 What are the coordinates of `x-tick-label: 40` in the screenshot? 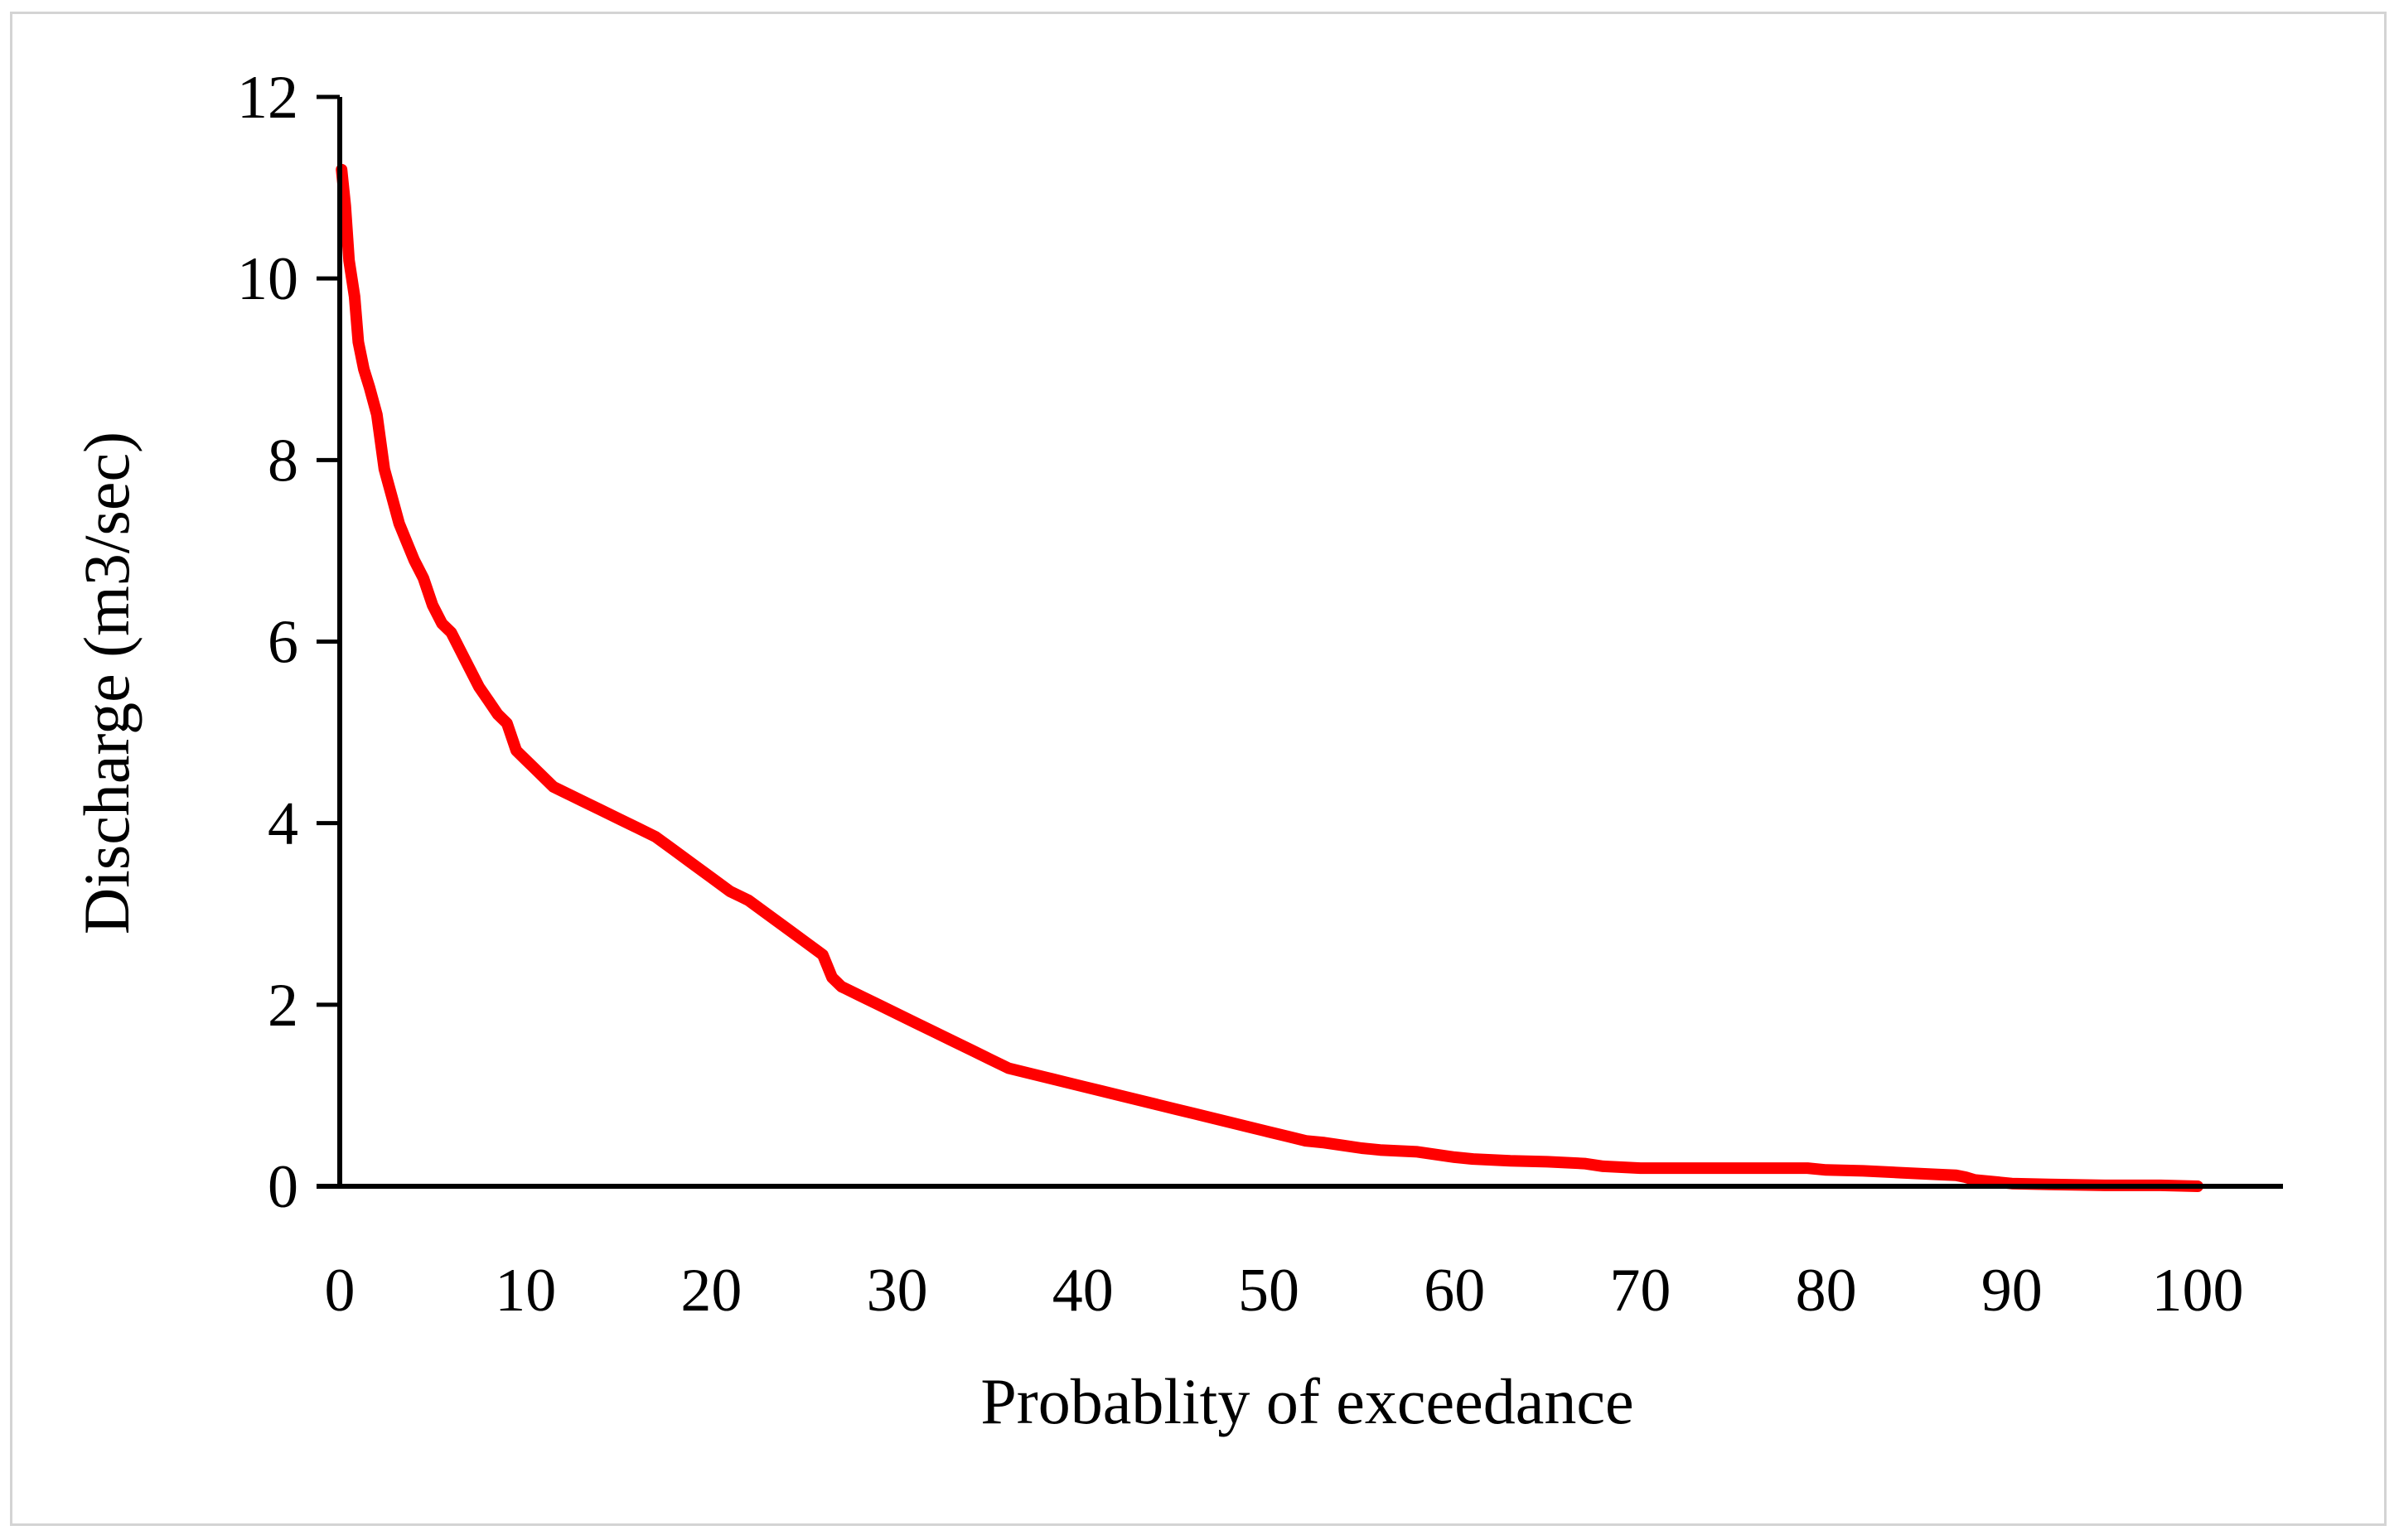 It's located at (1083, 1291).